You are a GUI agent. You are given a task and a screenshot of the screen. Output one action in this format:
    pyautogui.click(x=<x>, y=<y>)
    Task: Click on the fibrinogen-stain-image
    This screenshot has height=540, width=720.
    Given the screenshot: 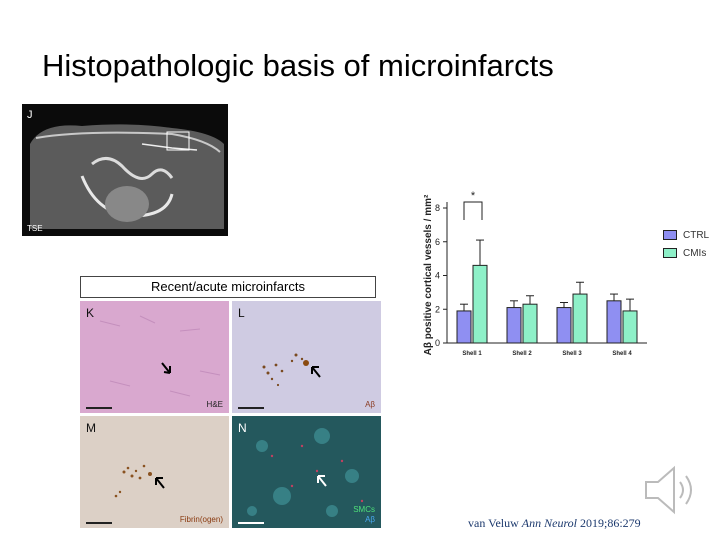 What is the action you would take?
    pyautogui.click(x=139, y=481)
    